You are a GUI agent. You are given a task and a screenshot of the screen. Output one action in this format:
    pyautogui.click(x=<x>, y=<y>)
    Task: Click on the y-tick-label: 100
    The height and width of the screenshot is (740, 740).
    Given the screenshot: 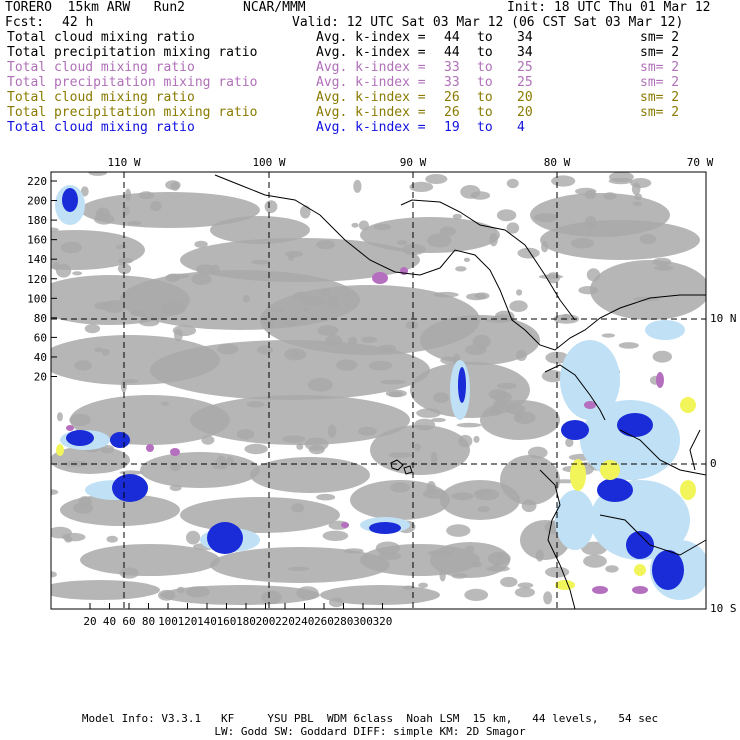 What is the action you would take?
    pyautogui.click(x=37, y=298)
    